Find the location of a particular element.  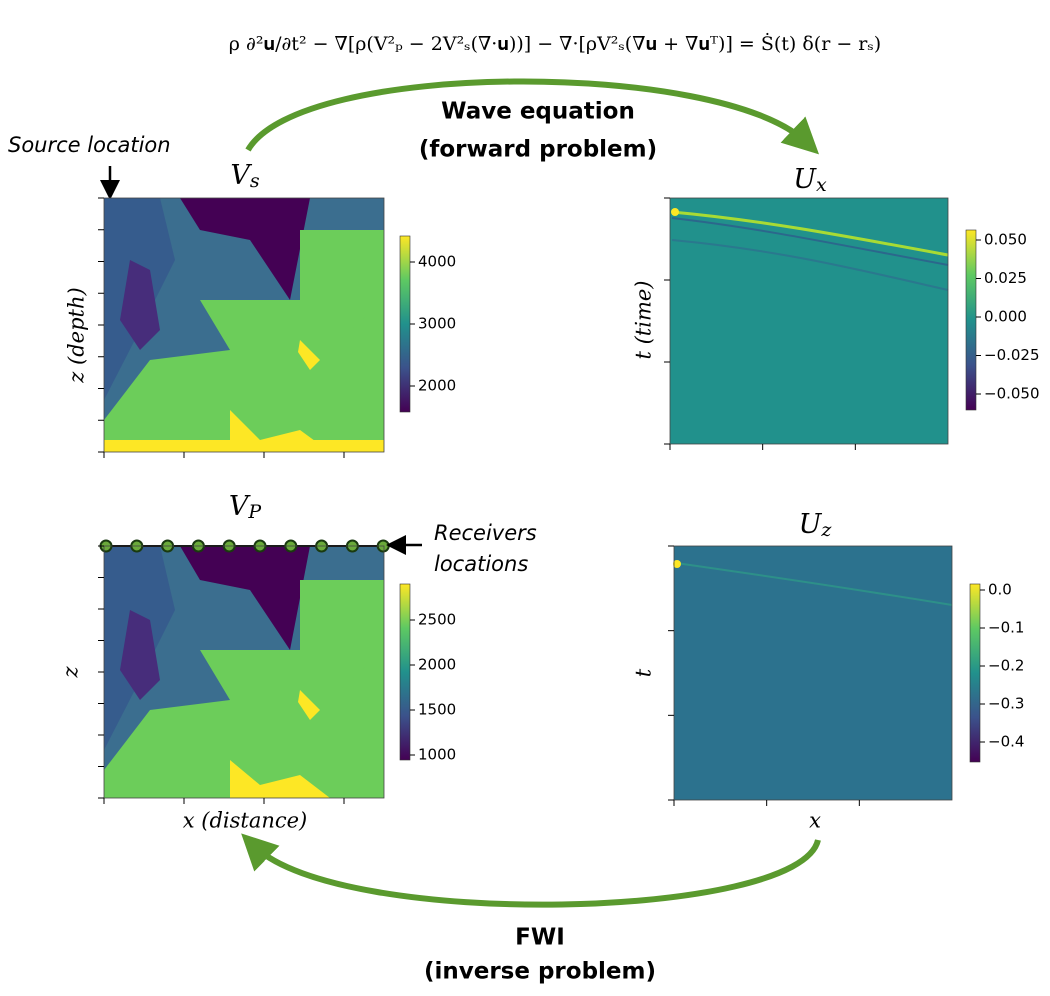

inverse-subtitle: (inverse problem) is located at coordinates (540, 972).